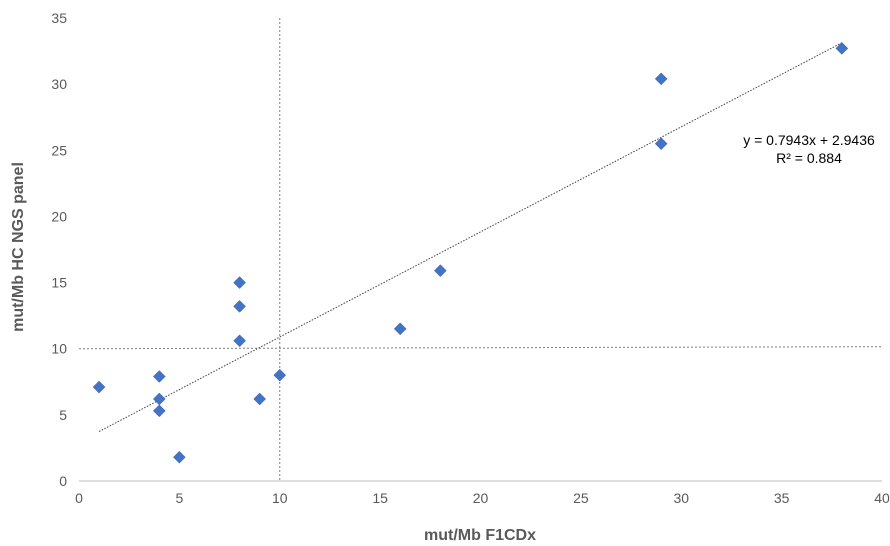 This screenshot has width=890, height=546. I want to click on x-tick-label: 15, so click(380, 498).